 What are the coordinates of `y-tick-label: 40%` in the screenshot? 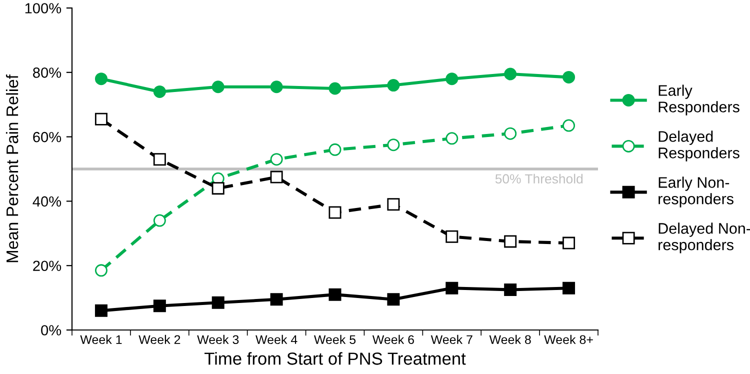 It's located at (47, 201).